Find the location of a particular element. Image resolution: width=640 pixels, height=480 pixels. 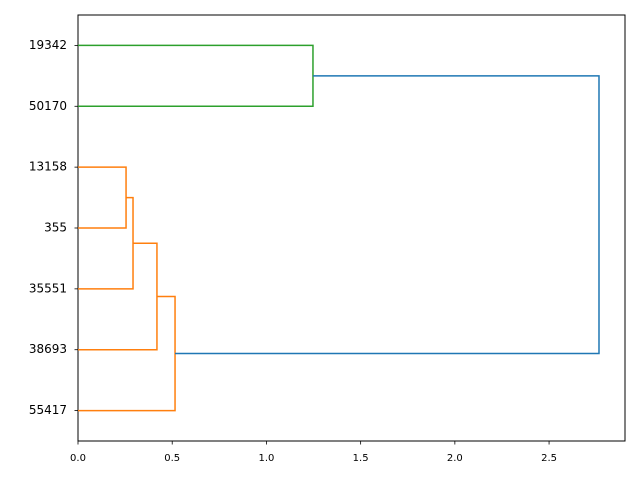

x-tick-label: 1.0 is located at coordinates (266, 458).